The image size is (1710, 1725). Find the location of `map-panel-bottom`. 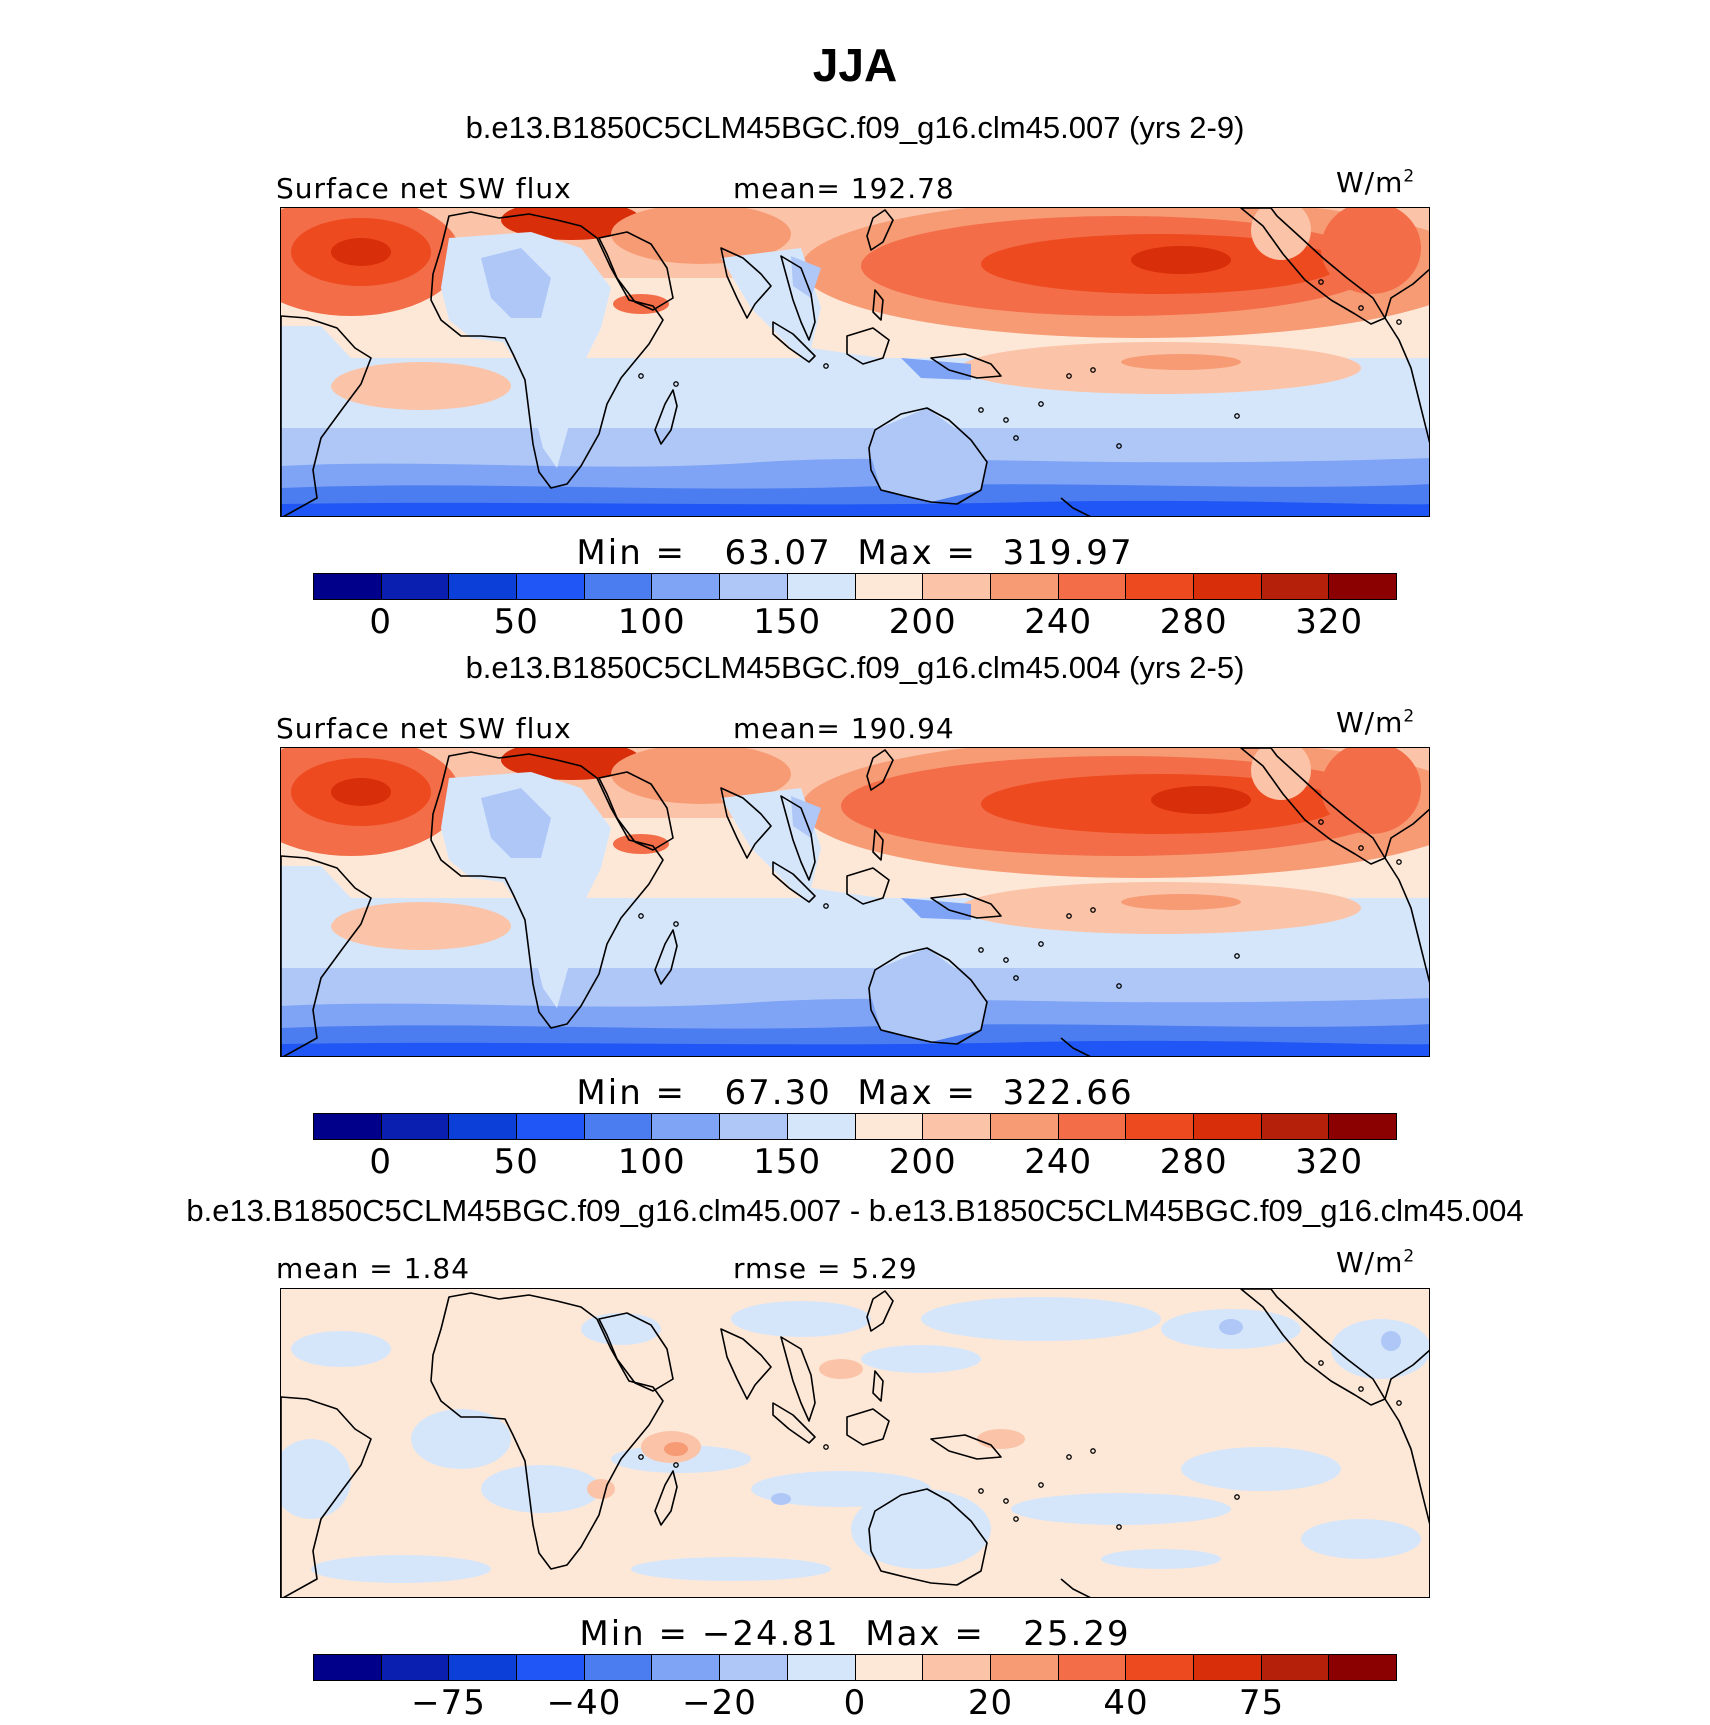

map-panel-bottom is located at coordinates (855, 1443).